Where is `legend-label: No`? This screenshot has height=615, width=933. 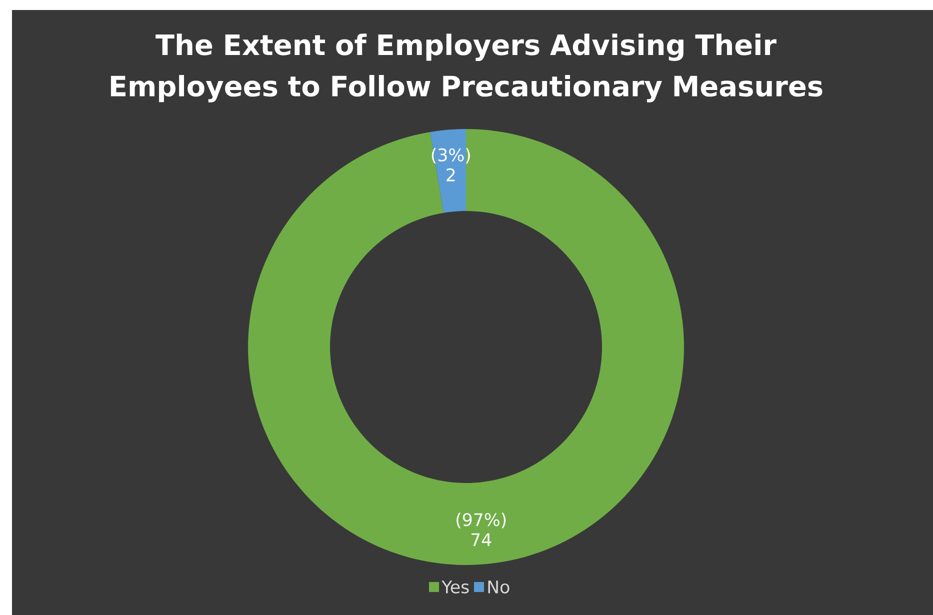 legend-label: No is located at coordinates (499, 587).